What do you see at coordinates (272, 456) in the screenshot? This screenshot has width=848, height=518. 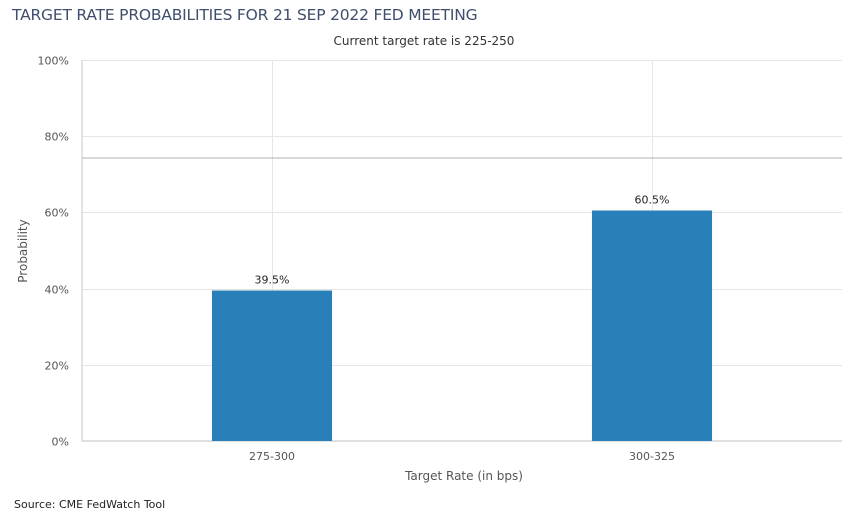 I see `x-tick-label: 275-300` at bounding box center [272, 456].